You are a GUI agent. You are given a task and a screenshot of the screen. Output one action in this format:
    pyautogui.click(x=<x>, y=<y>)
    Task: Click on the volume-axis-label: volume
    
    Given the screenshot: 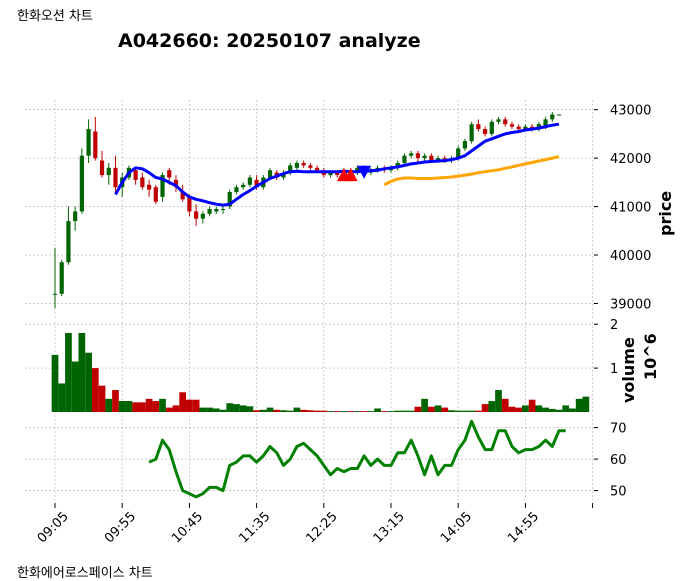 What is the action you would take?
    pyautogui.click(x=628, y=370)
    